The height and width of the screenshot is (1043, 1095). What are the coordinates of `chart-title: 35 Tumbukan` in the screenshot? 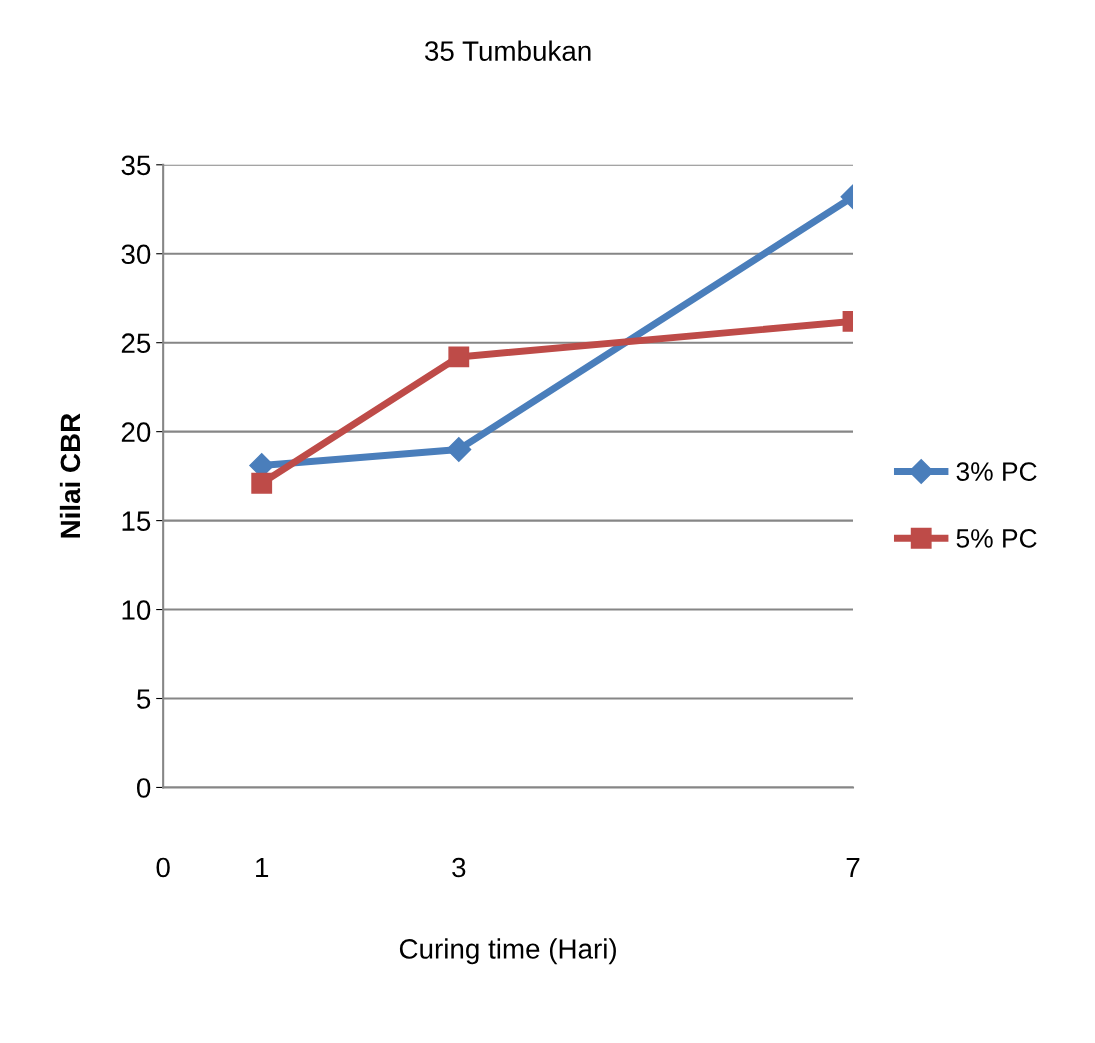 It's located at (507, 50).